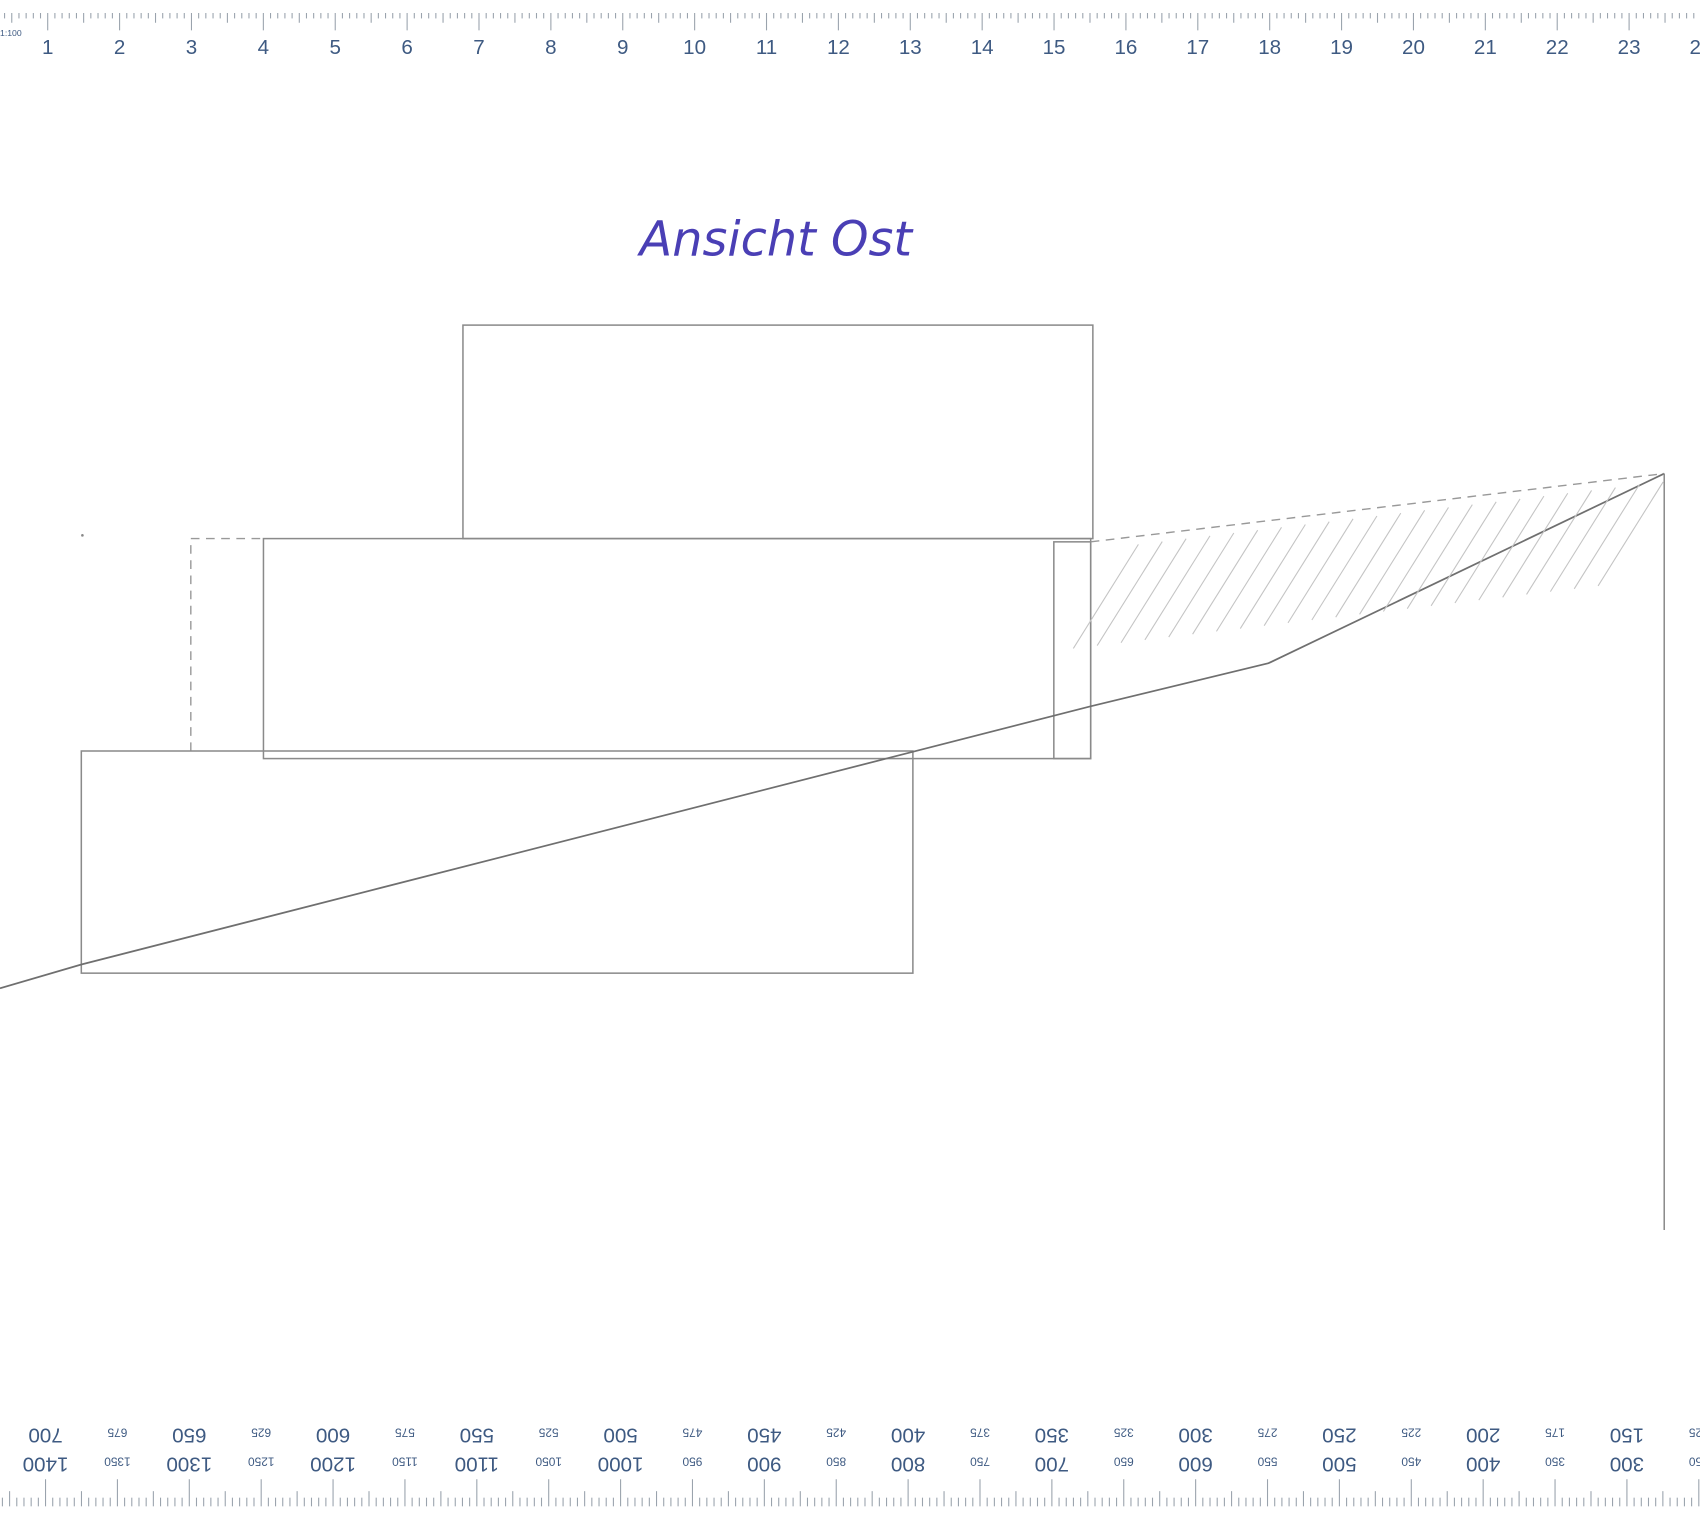 Image resolution: width=1700 pixels, height=1515 pixels. I want to click on bottom-ruler-label-upper: 525, so click(548, 1432).